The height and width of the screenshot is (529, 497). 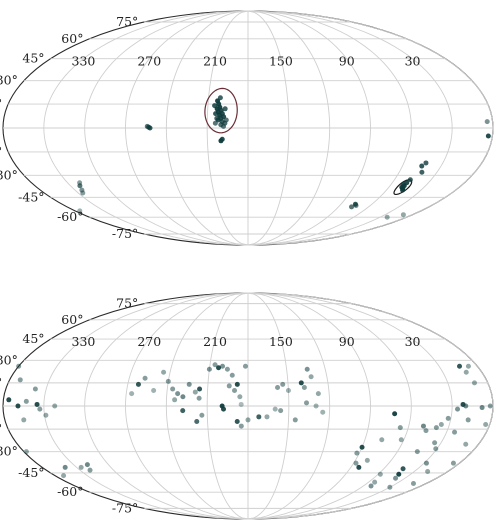 What do you see at coordinates (221, 110) in the screenshot?
I see `confidence-contour` at bounding box center [221, 110].